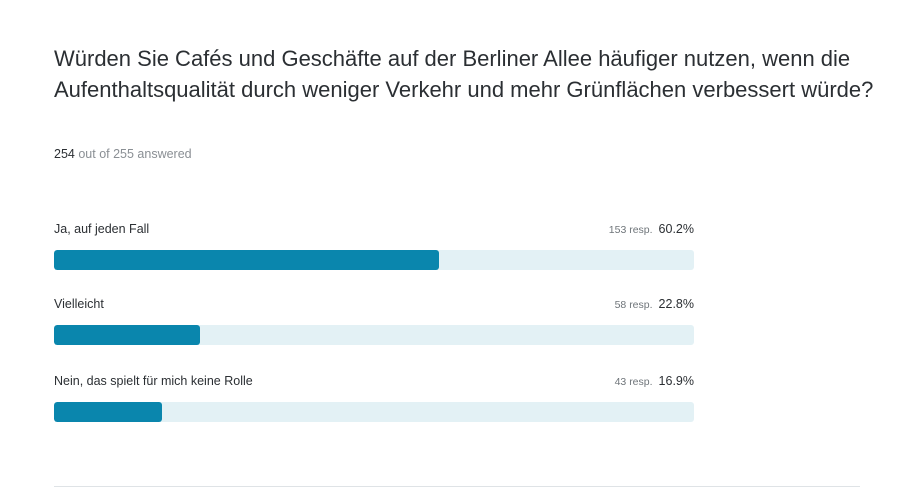 The width and height of the screenshot is (923, 494). I want to click on option-percent: 60.2%, so click(676, 229).